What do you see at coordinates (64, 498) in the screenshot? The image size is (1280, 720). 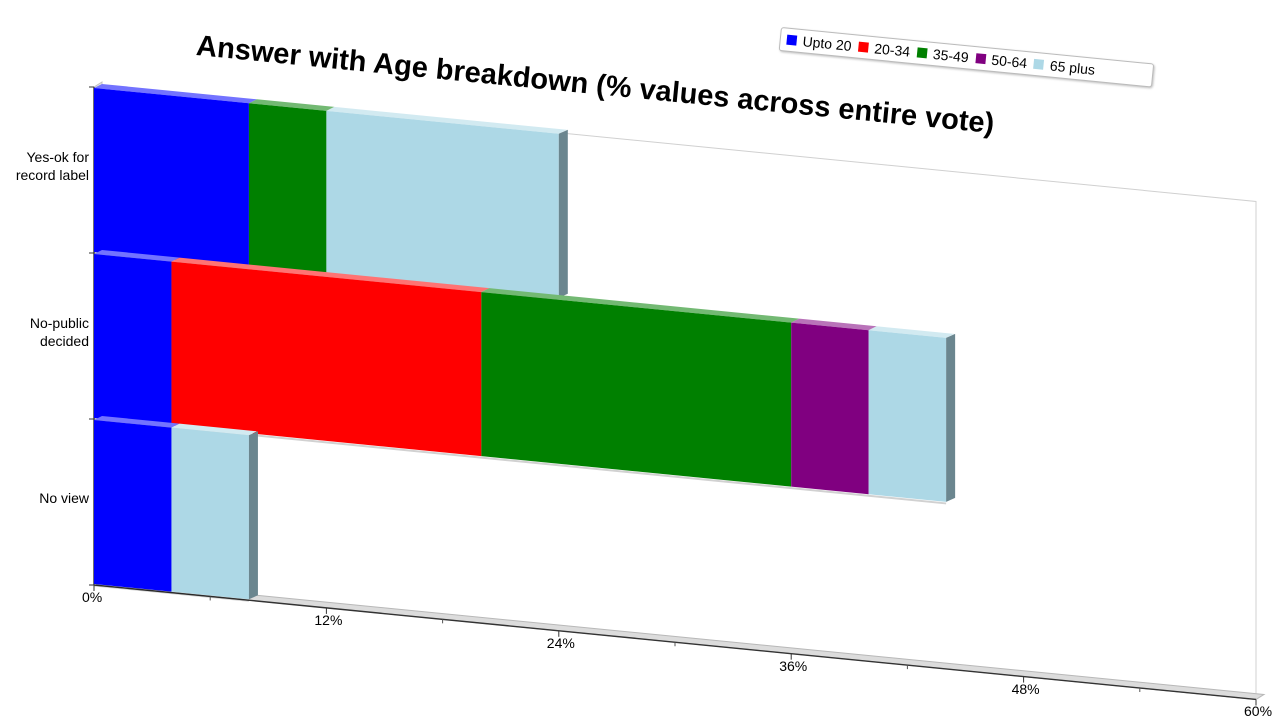 I see `category-label: No view` at bounding box center [64, 498].